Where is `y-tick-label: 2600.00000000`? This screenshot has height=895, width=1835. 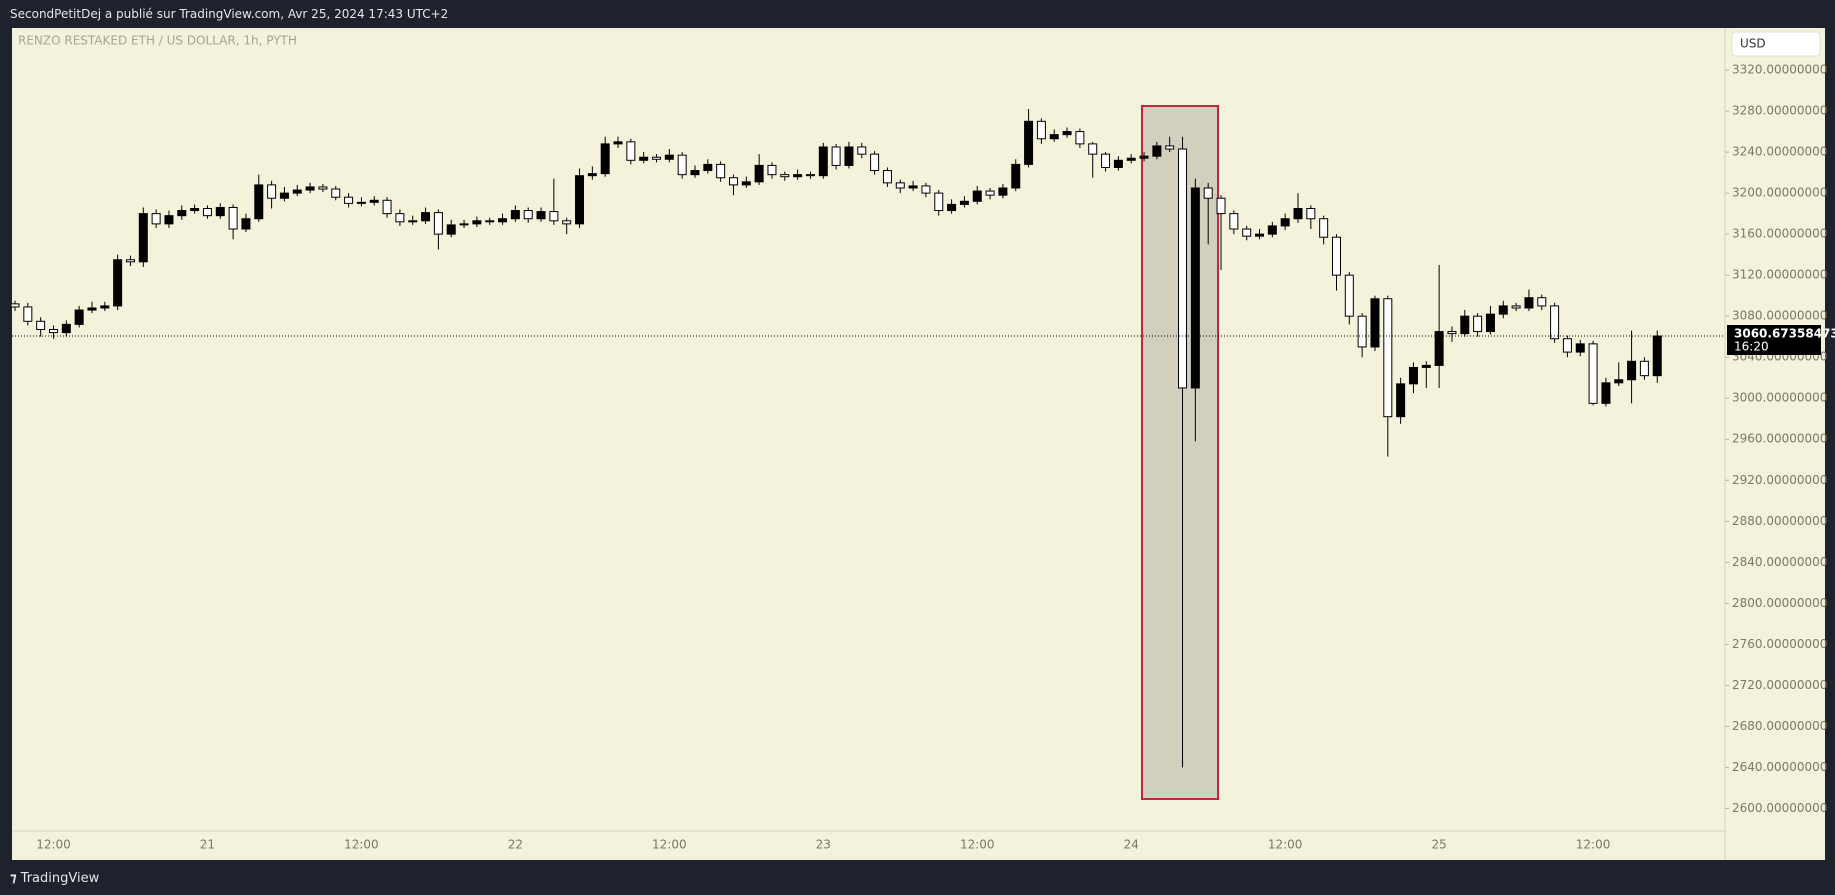
y-tick-label: 2600.00000000 is located at coordinates (1779, 808).